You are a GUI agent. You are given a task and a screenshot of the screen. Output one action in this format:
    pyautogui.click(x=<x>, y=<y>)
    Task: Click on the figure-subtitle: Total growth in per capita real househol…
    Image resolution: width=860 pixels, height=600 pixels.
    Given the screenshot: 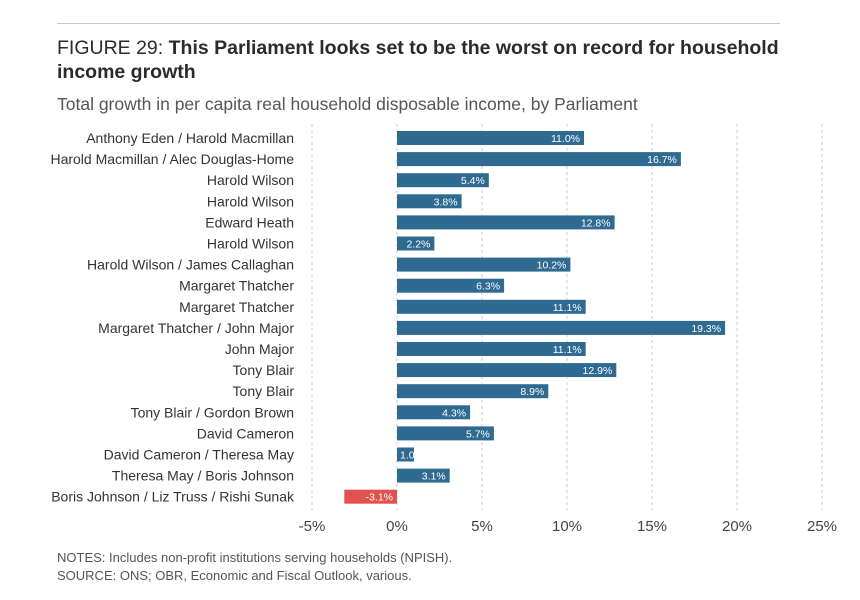 What is the action you would take?
    pyautogui.click(x=347, y=104)
    